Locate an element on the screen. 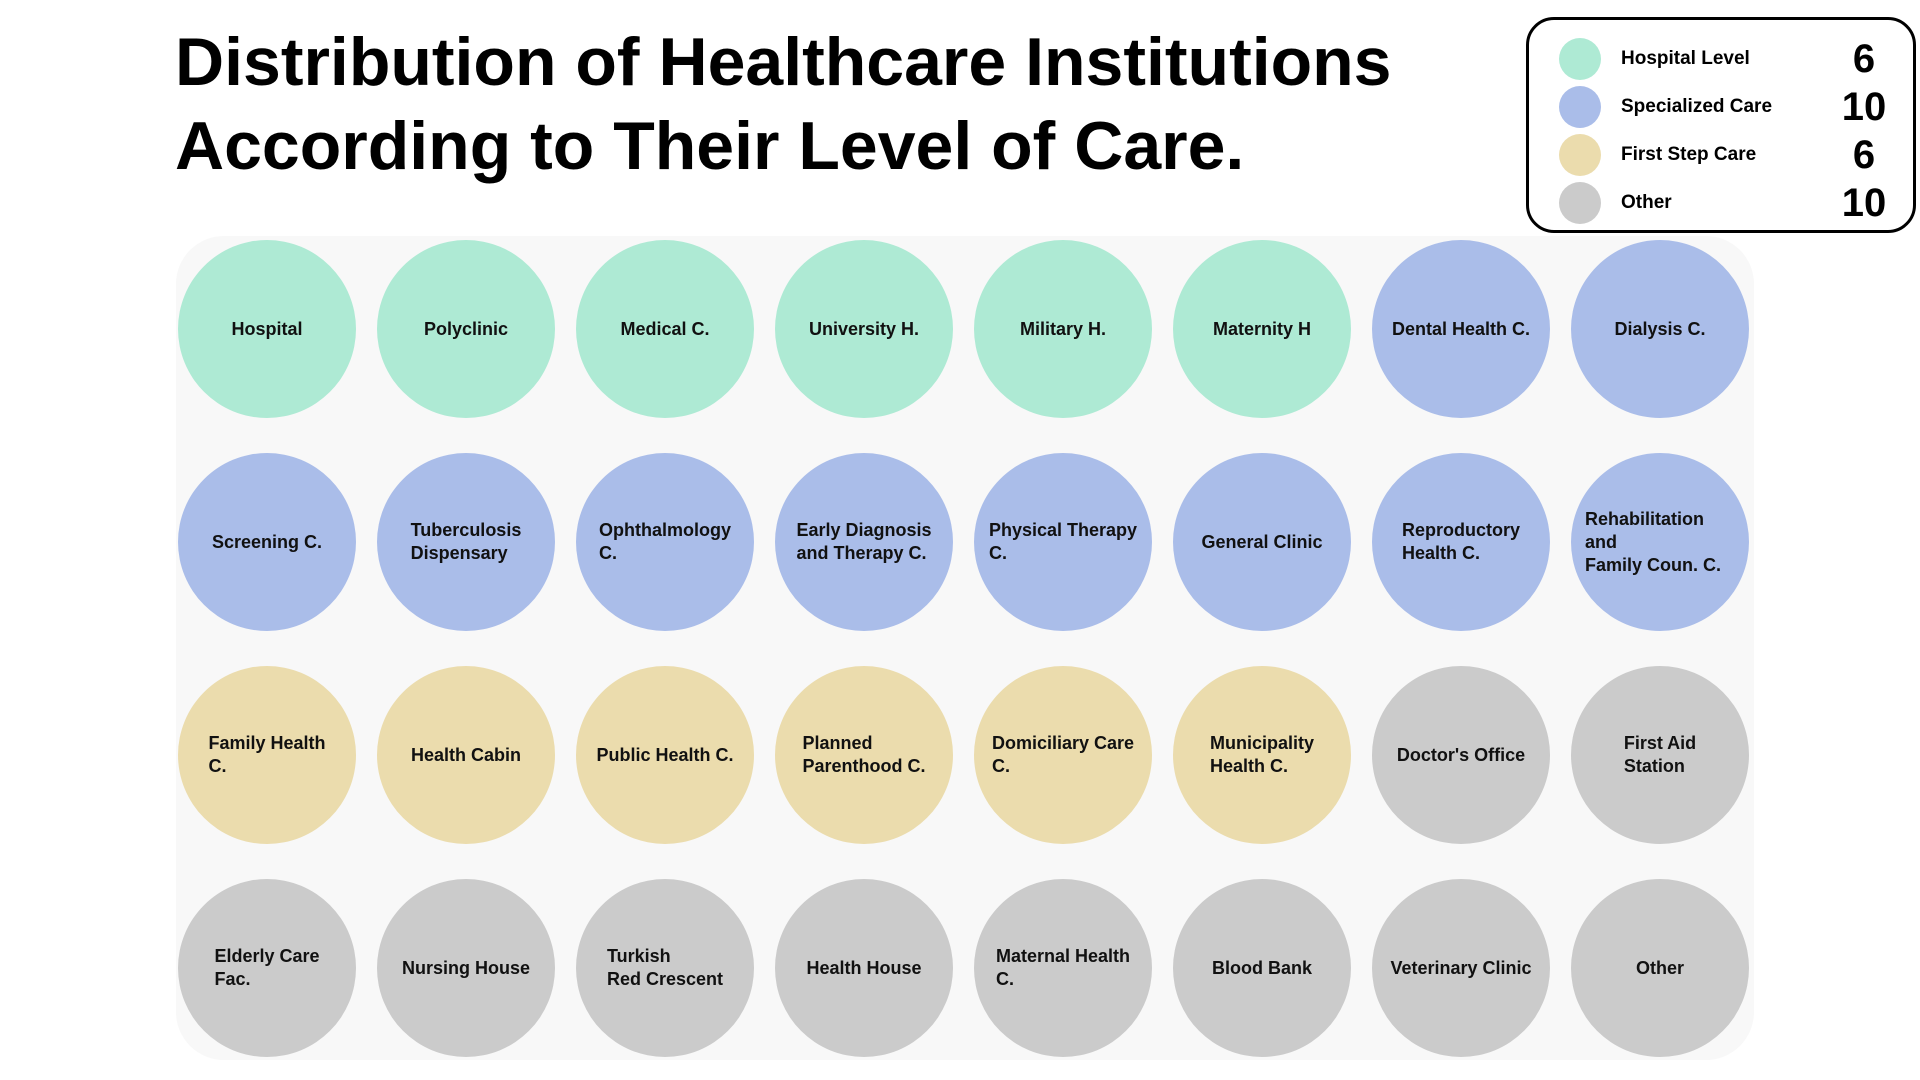 This screenshot has width=1920, height=1080. institution-node: Elderly Care Fac. is located at coordinates (267, 968).